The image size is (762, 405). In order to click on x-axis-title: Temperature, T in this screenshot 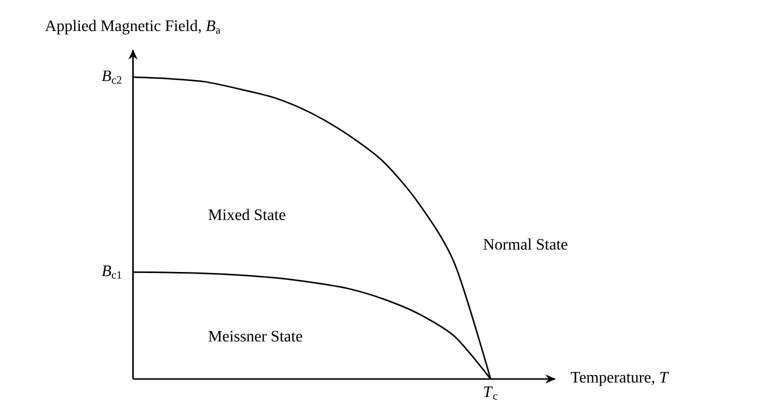, I will do `click(619, 379)`.